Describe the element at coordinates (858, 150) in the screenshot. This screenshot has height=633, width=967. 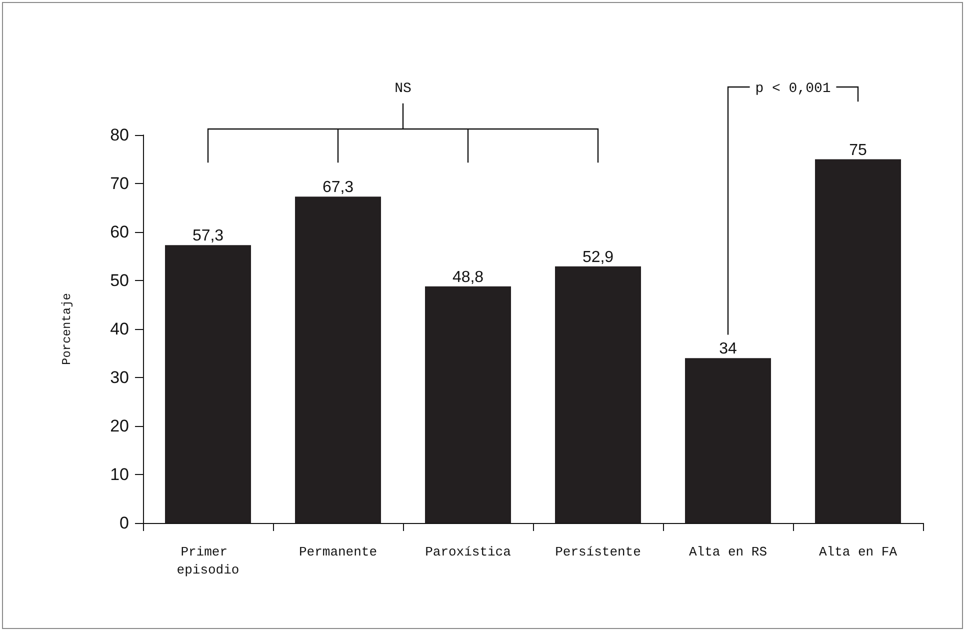
I see `data-label: 75` at that location.